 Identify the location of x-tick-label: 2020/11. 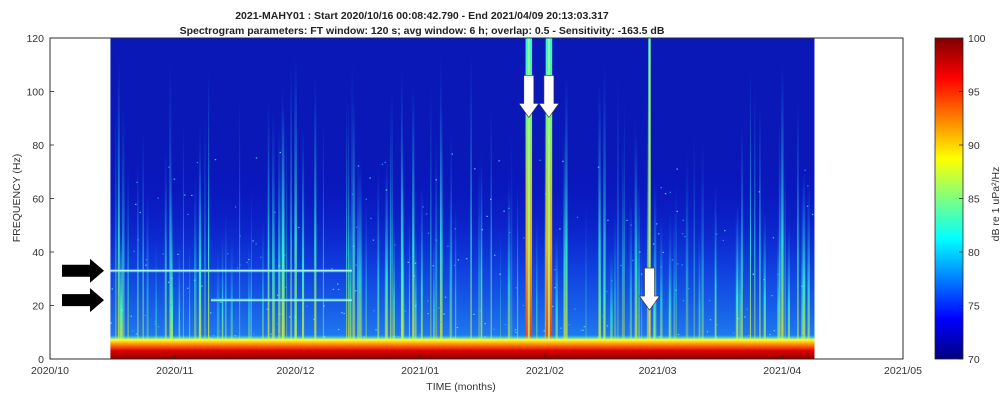
(174, 371).